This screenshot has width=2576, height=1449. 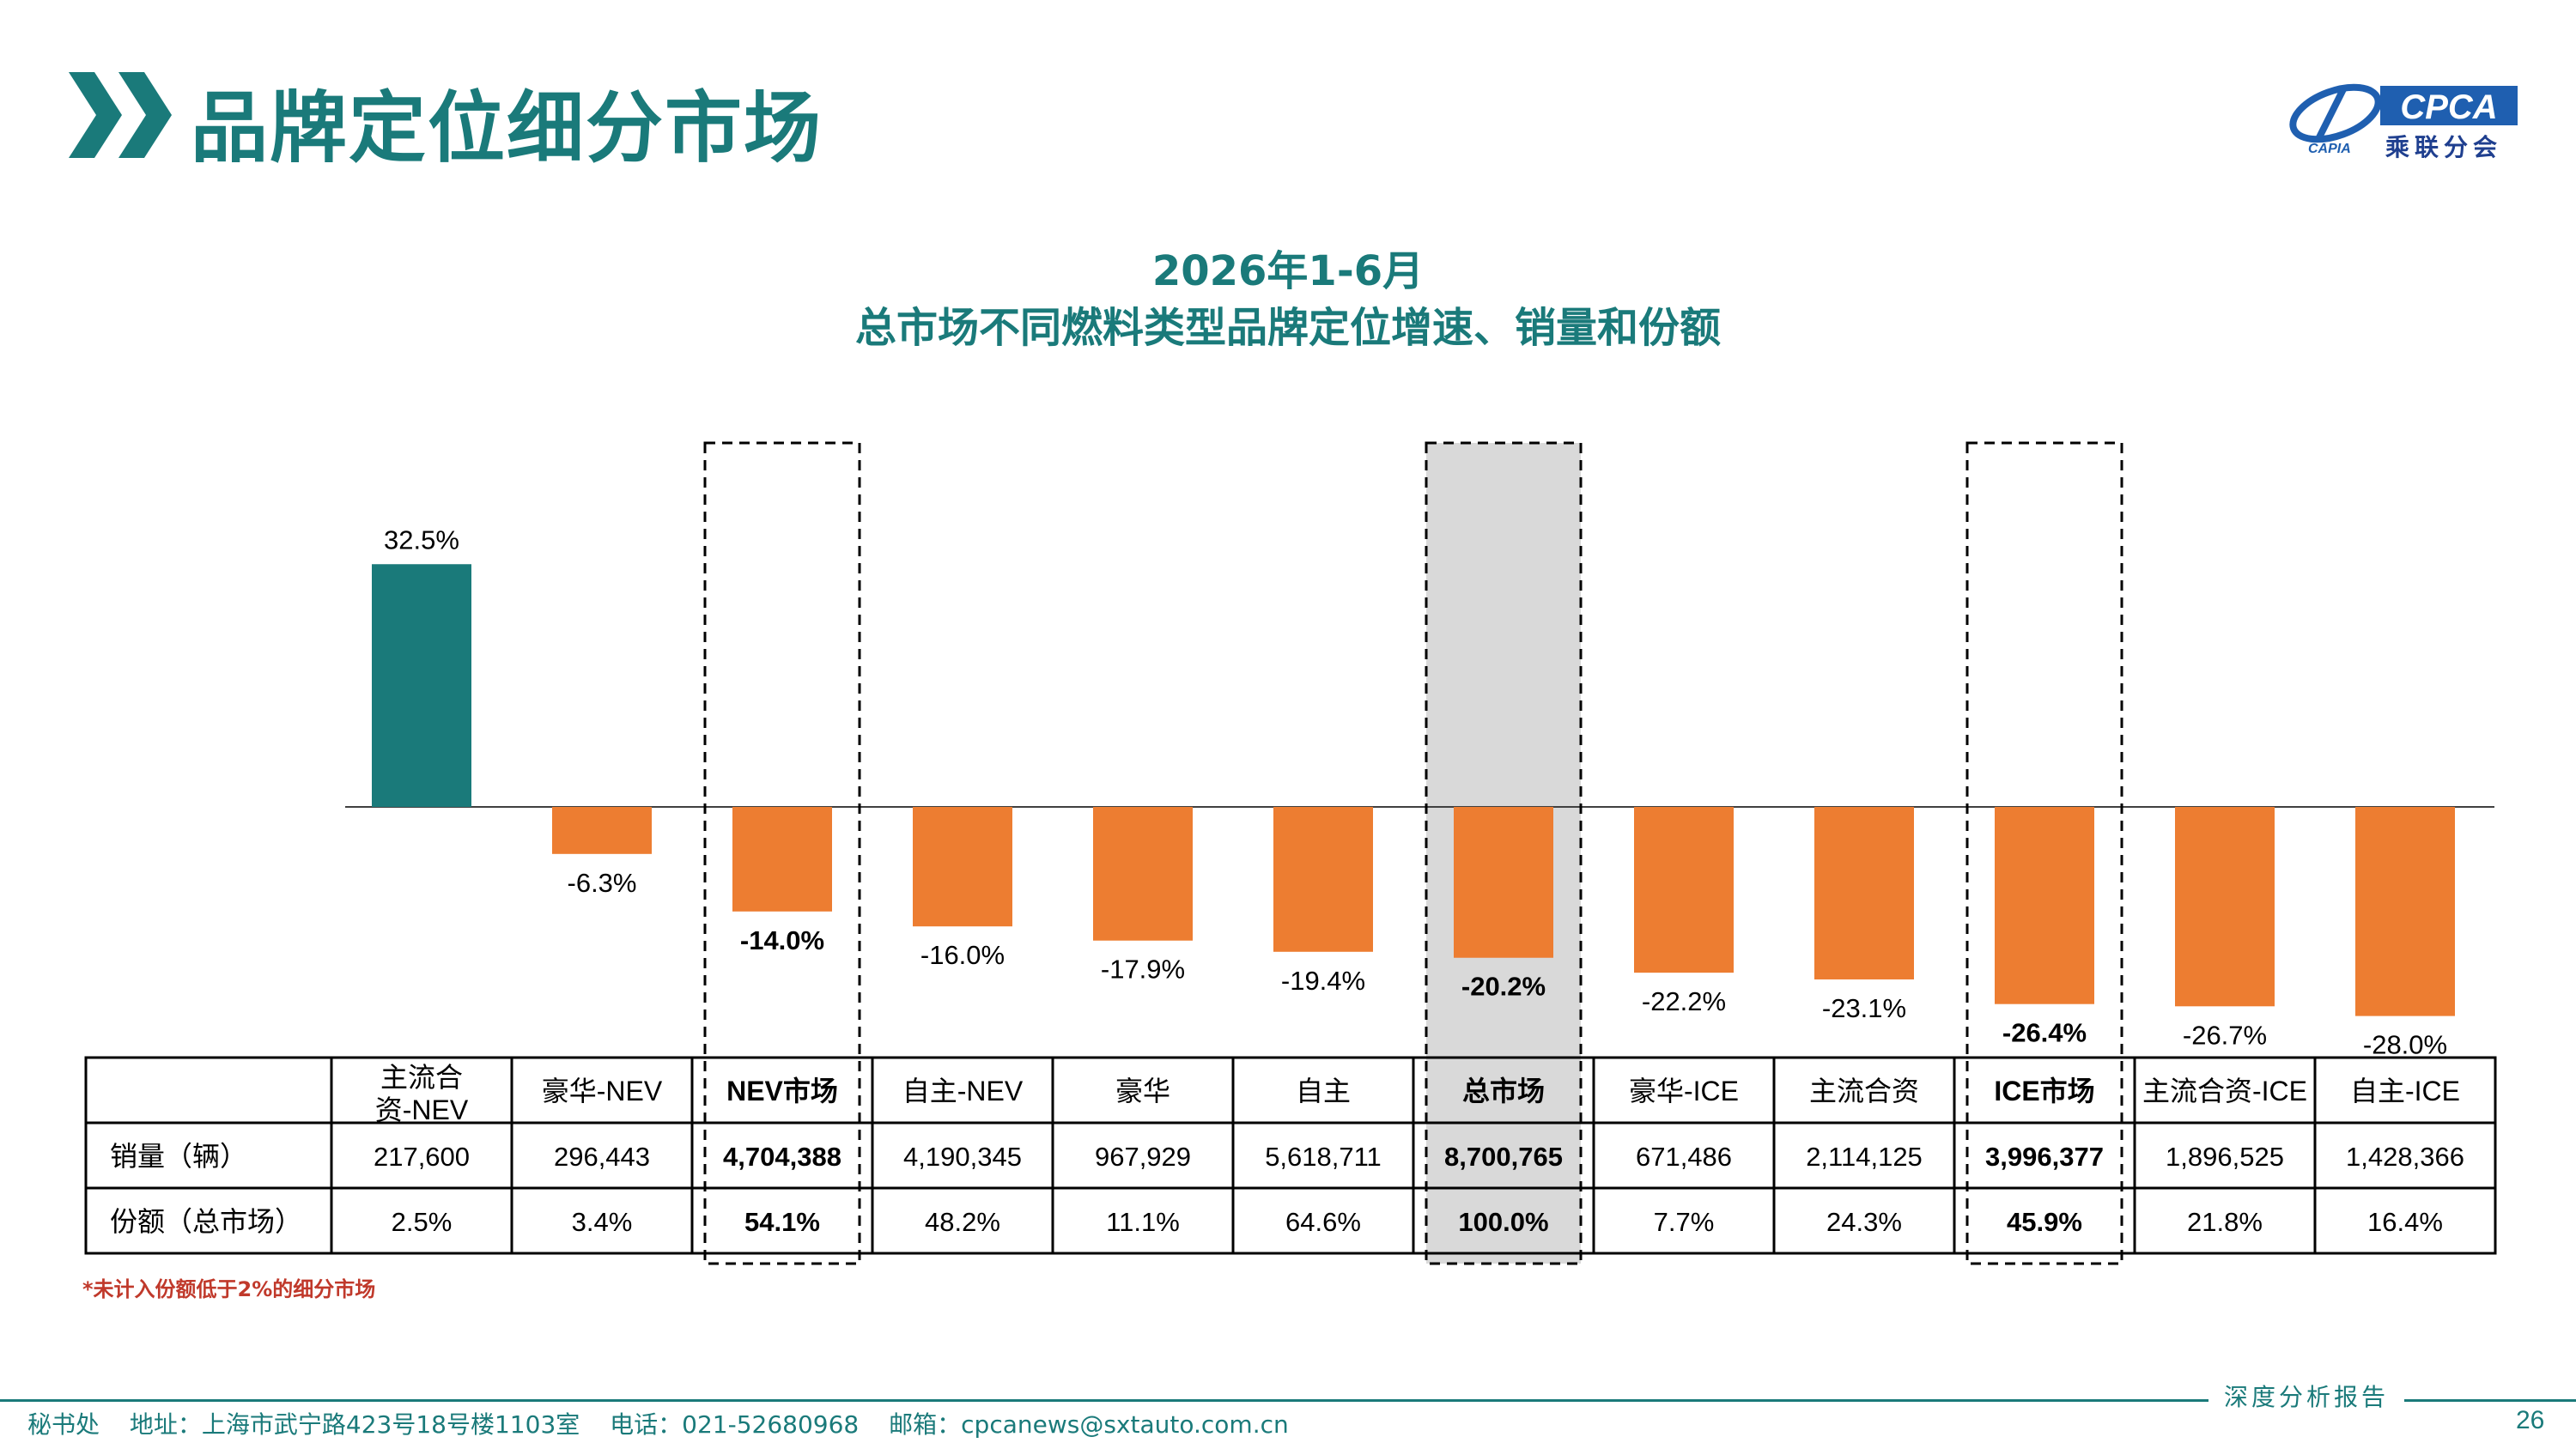 What do you see at coordinates (206, 1221) in the screenshot?
I see `table-row-label: 份额（总市场）` at bounding box center [206, 1221].